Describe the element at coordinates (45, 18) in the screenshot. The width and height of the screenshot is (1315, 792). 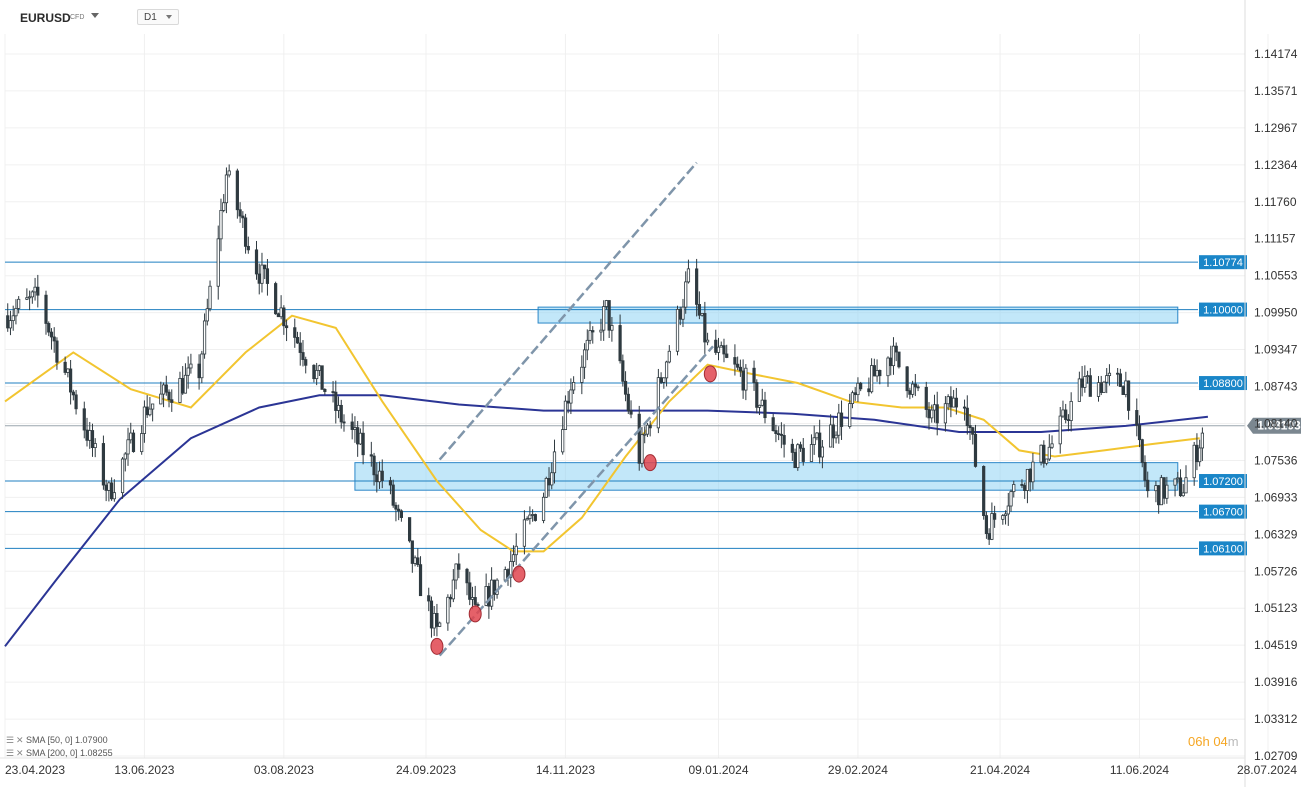
I see `symbol-name: EURUSD` at that location.